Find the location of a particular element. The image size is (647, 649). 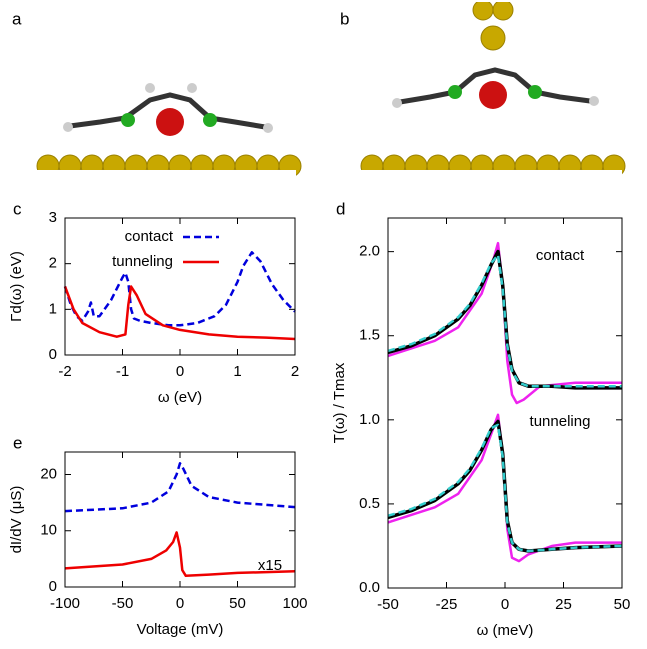

x-tick-label: -25 is located at coordinates (447, 604).